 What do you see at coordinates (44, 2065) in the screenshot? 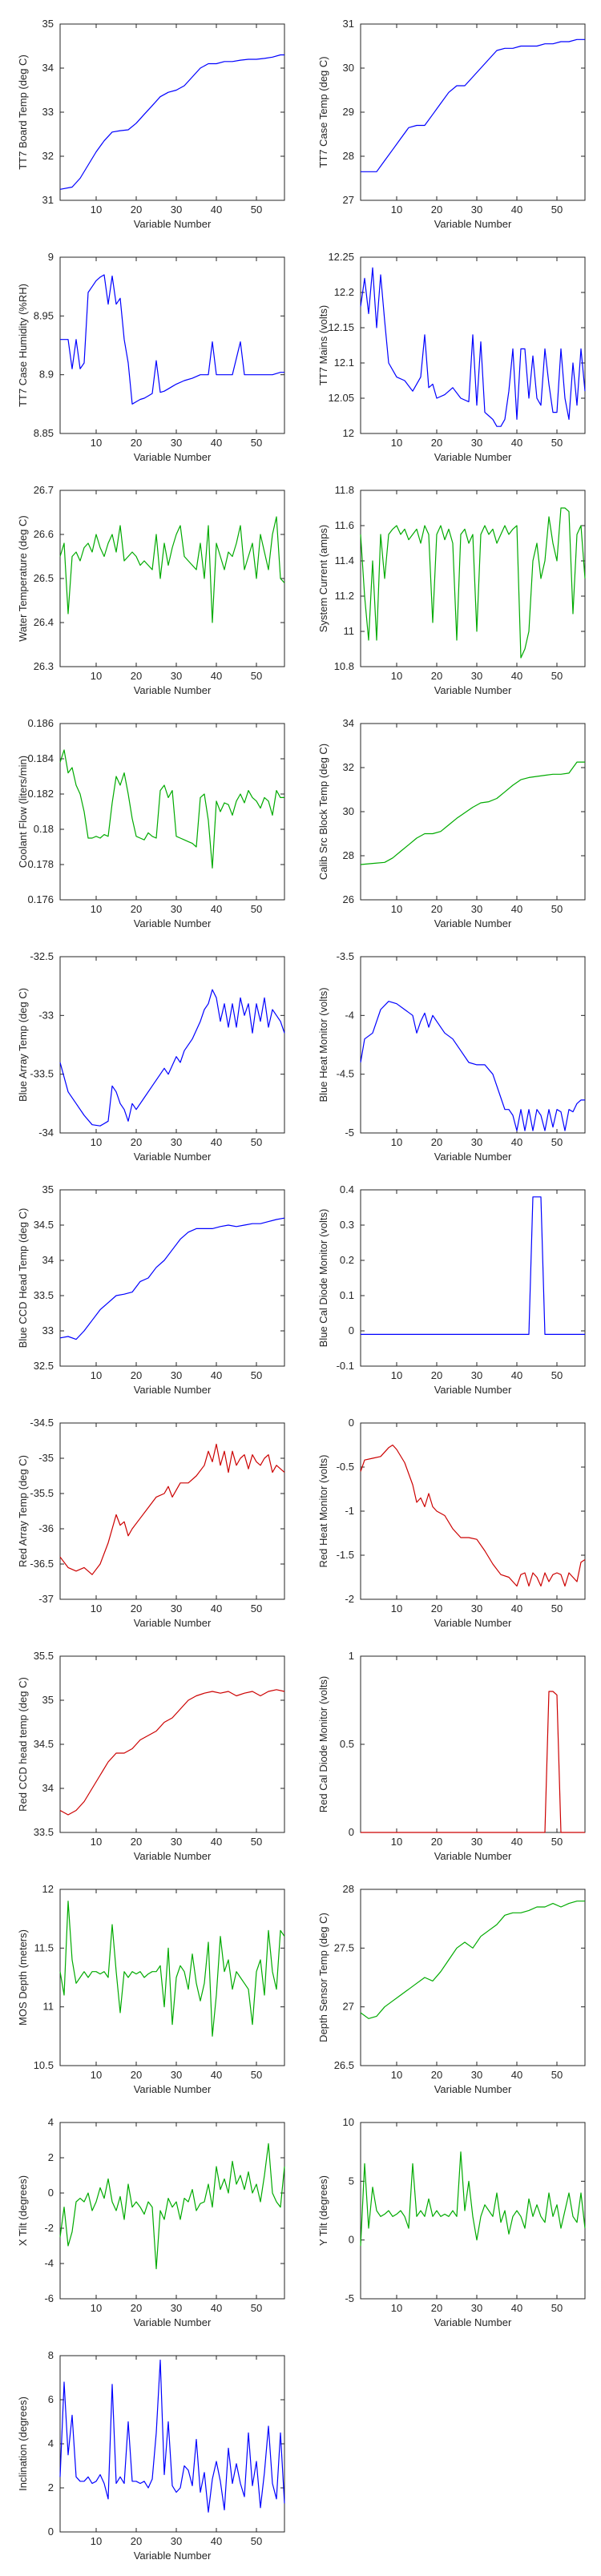
I see `y-tick-label: 10.5` at bounding box center [44, 2065].